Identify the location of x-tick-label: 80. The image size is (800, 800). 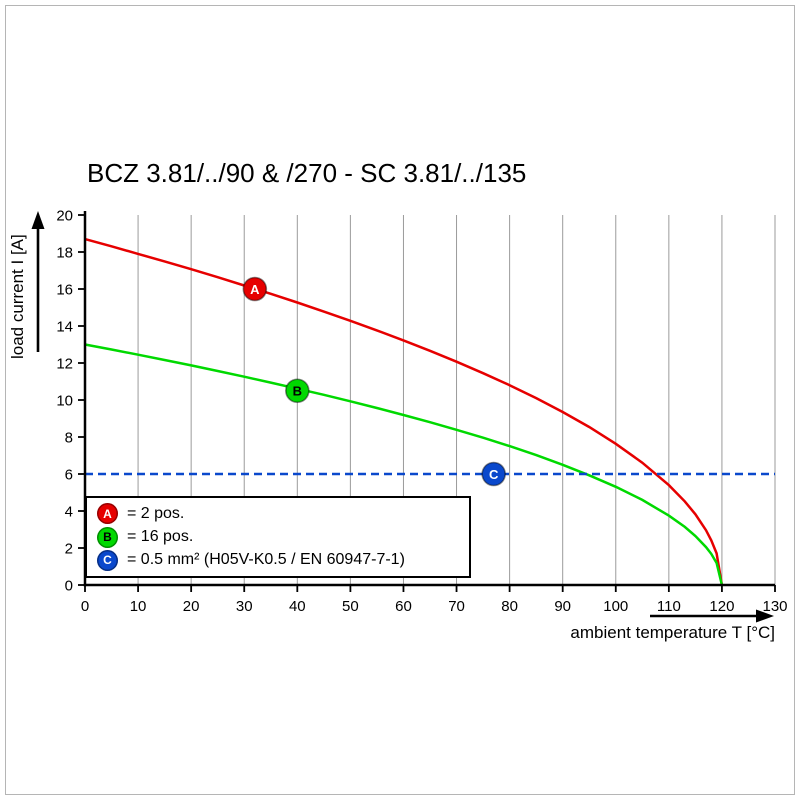
(509, 606).